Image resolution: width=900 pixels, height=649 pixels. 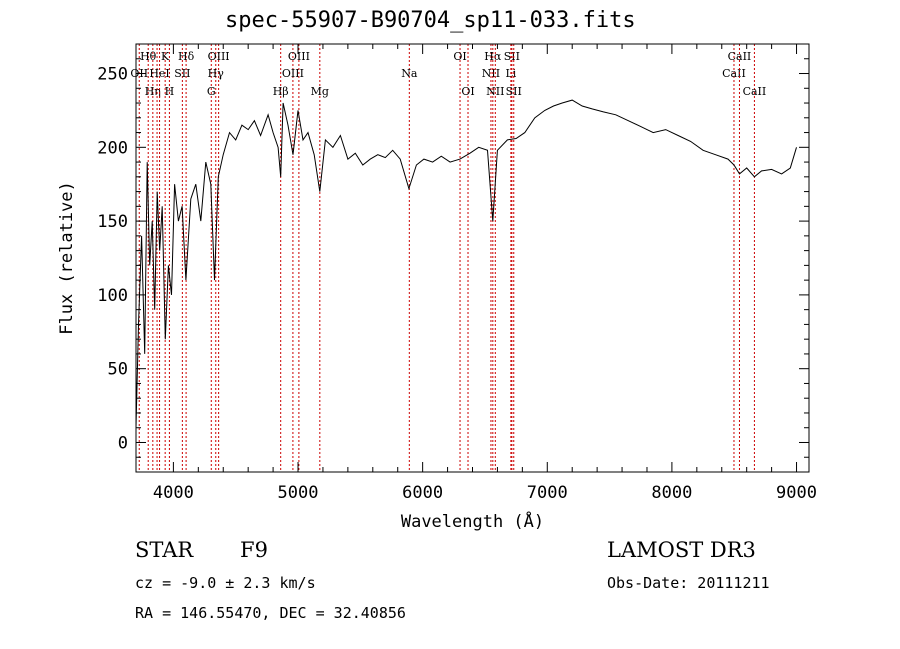 I want to click on line-label-7: SII, so click(x=182, y=73).